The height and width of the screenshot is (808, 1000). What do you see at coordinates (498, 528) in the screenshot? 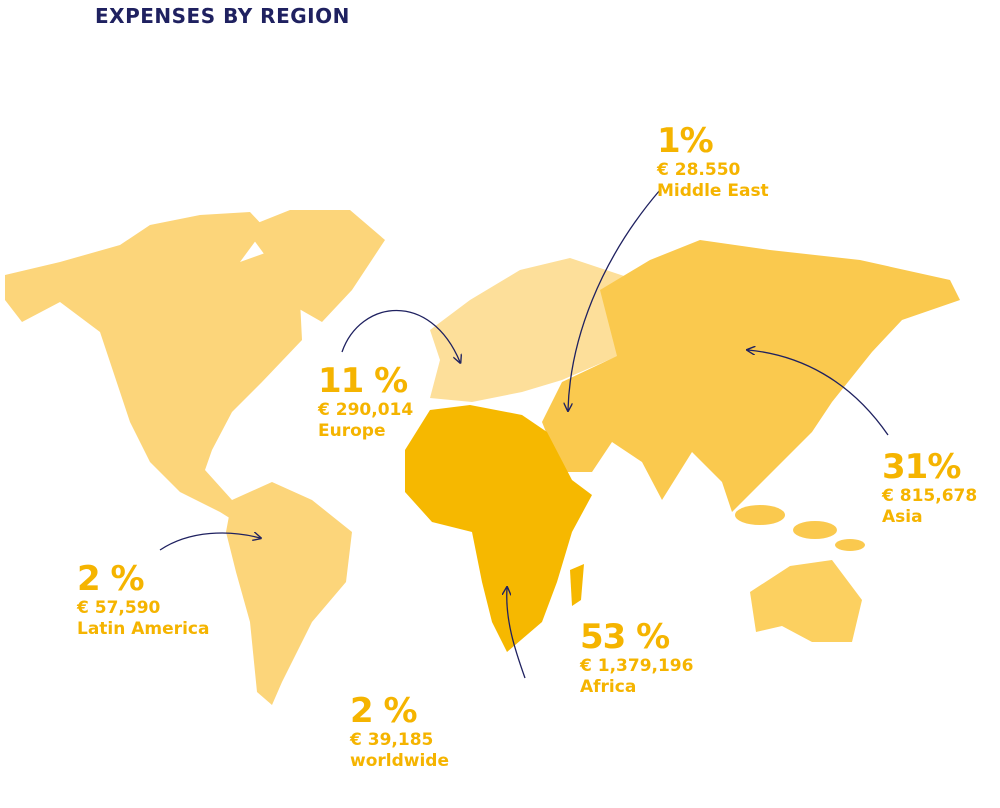
I see `africa` at bounding box center [498, 528].